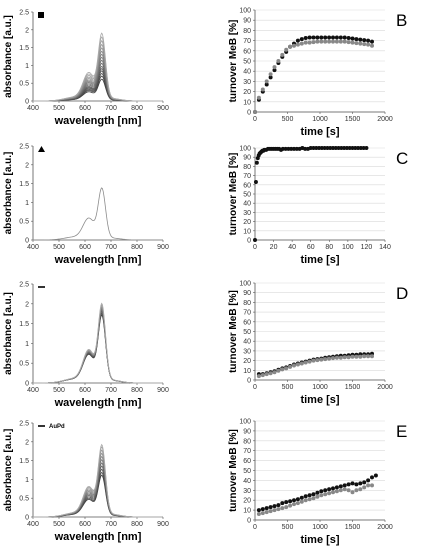  Describe the element at coordinates (385, 527) in the screenshot. I see `x-tick-label-4: 2000` at that location.